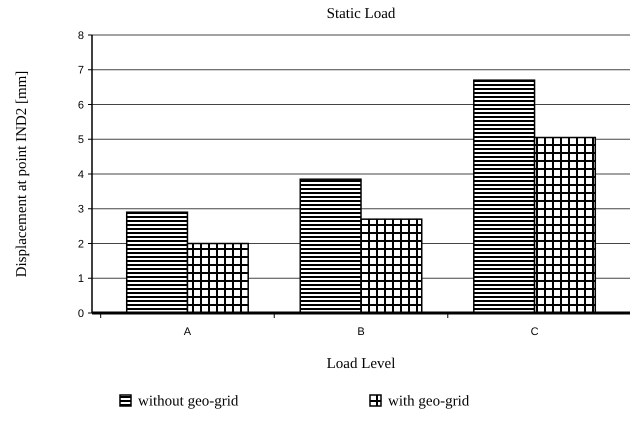  Describe the element at coordinates (81, 70) in the screenshot. I see `y-tick-label: 7` at that location.